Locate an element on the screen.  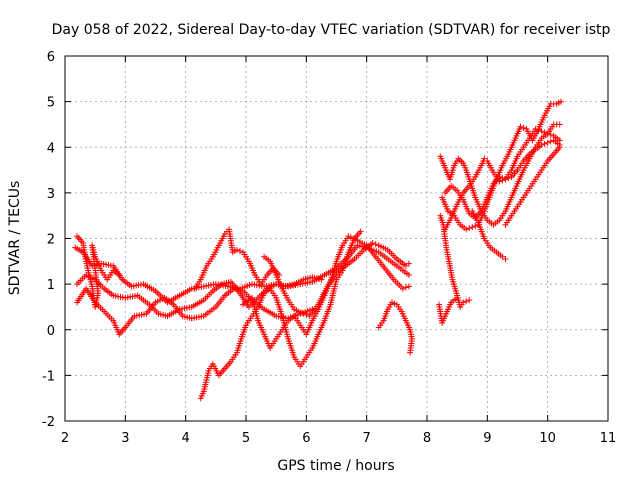
series-track-e is located at coordinates (237, 259).